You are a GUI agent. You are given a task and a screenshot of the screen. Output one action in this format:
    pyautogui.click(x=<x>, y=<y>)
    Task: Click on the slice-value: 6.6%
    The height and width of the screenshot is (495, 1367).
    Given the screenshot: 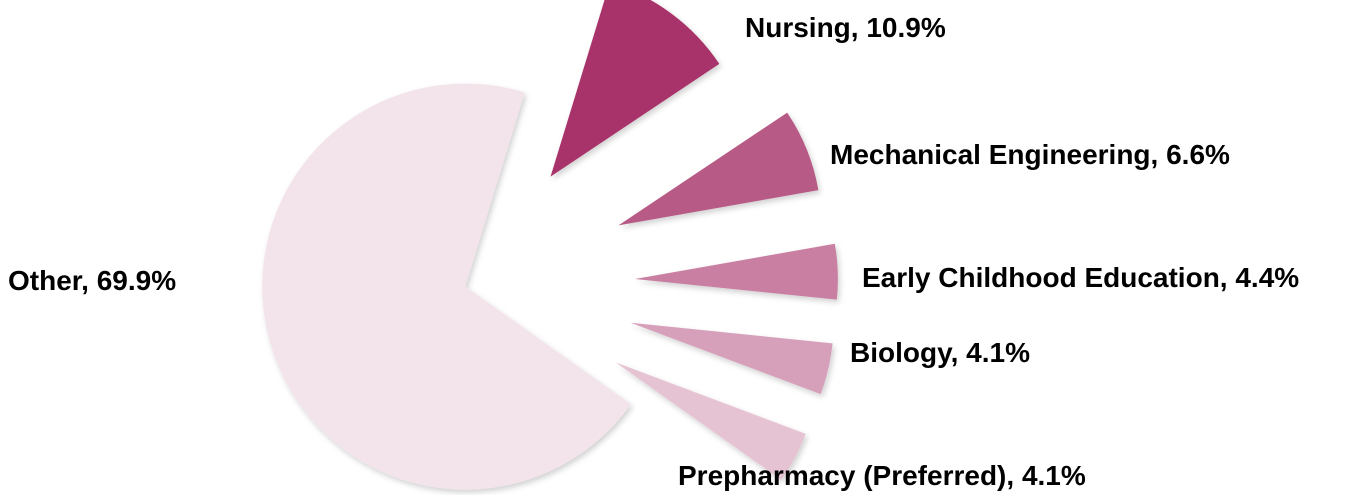 What is the action you would take?
    pyautogui.click(x=1198, y=154)
    